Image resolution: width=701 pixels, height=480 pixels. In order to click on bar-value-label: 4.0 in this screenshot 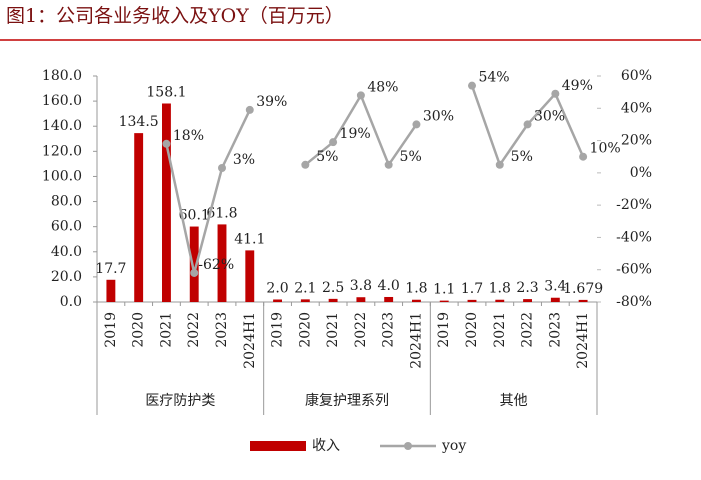, I will do `click(389, 286)`.